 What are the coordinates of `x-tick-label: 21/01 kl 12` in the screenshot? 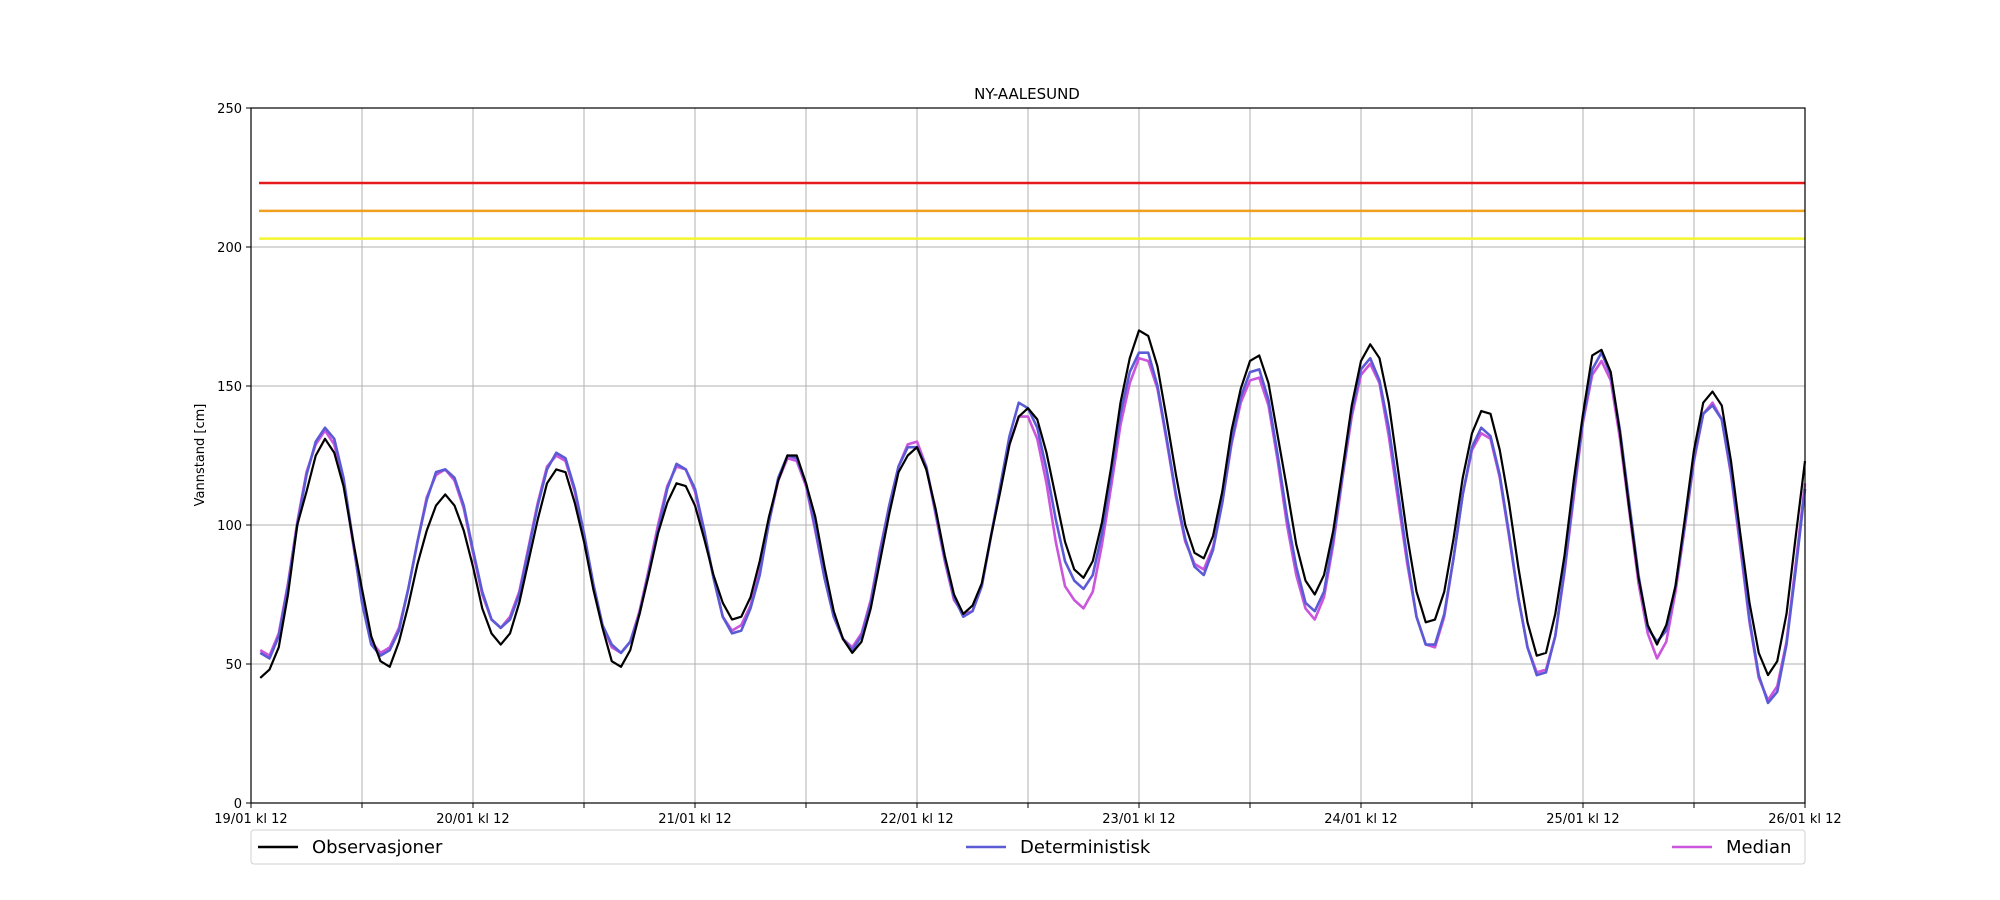 It's located at (694, 819).